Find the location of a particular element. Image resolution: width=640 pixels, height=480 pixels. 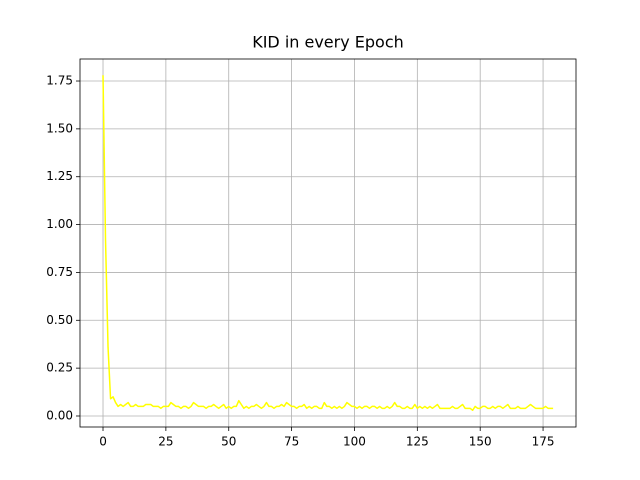

y-tick-label: 0.25 is located at coordinates (59, 368).